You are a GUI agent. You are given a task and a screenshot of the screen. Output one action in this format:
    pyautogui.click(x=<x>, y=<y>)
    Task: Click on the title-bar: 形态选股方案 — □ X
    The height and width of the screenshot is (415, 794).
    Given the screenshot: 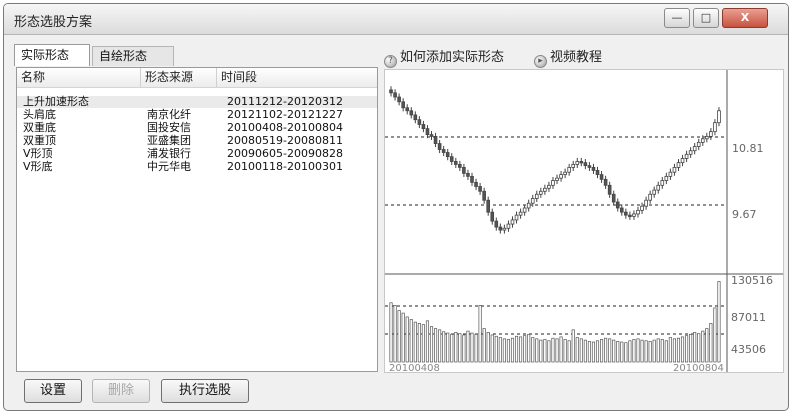 What is the action you would take?
    pyautogui.click(x=396, y=19)
    